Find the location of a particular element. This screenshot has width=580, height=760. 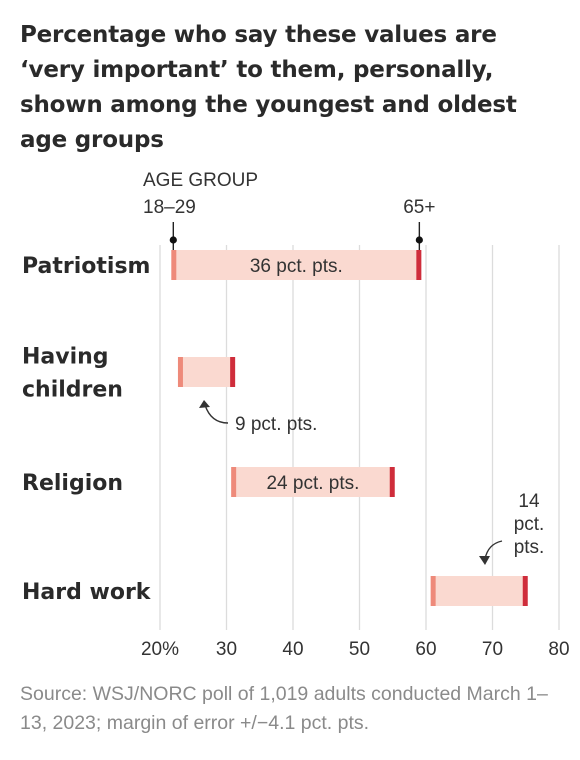

annotation-arrow is located at coordinates (216, 414).